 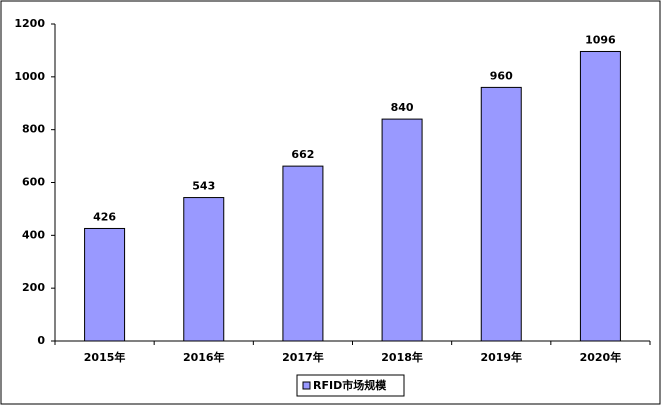 I want to click on data-label: 543, so click(x=203, y=186).